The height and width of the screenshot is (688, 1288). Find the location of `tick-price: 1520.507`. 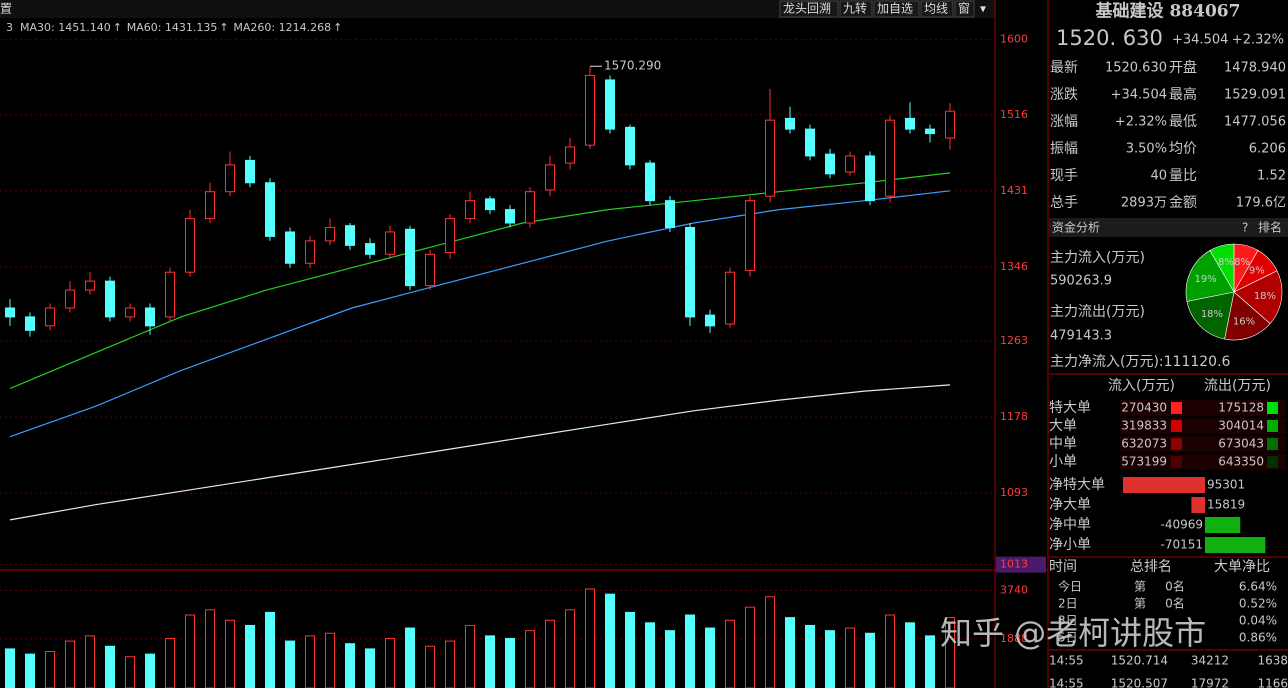

tick-price: 1520.507 is located at coordinates (1139, 682).